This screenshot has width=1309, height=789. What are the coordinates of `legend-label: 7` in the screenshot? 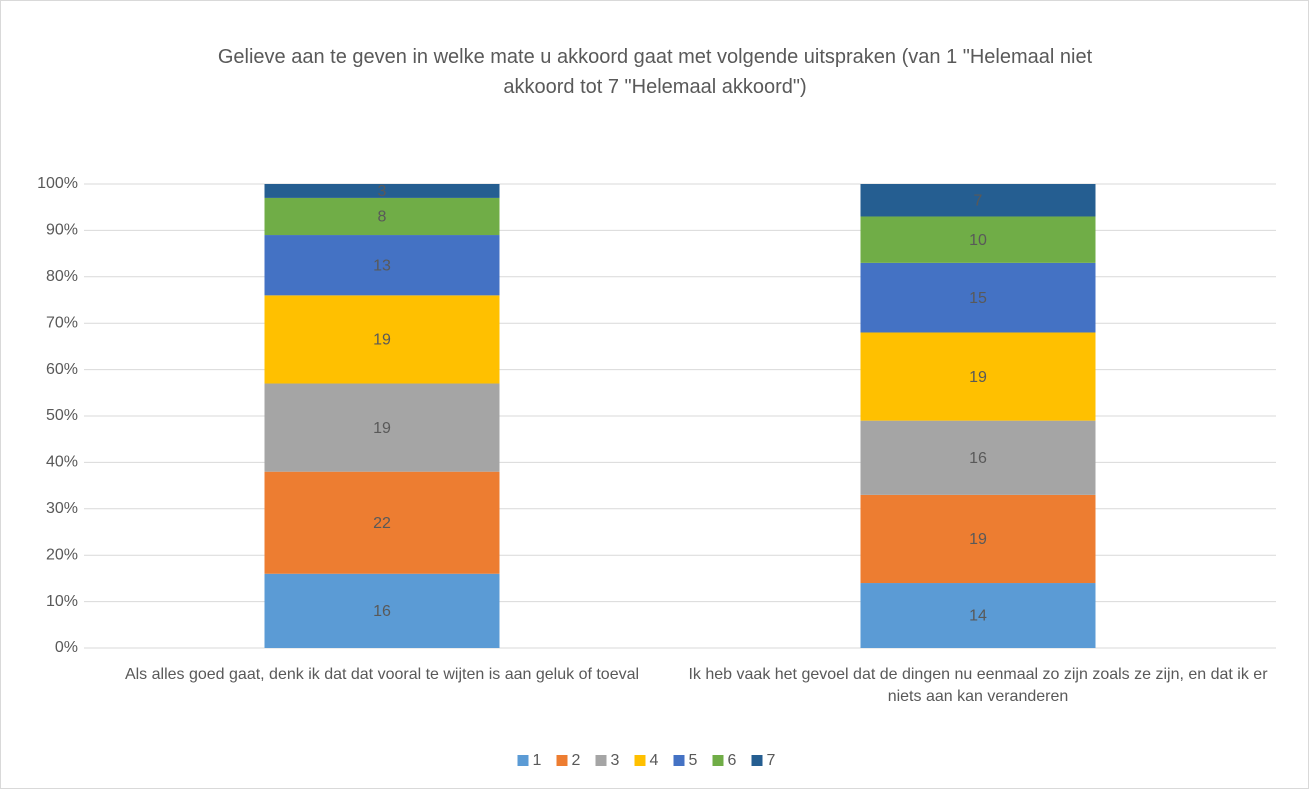 It's located at (771, 760).